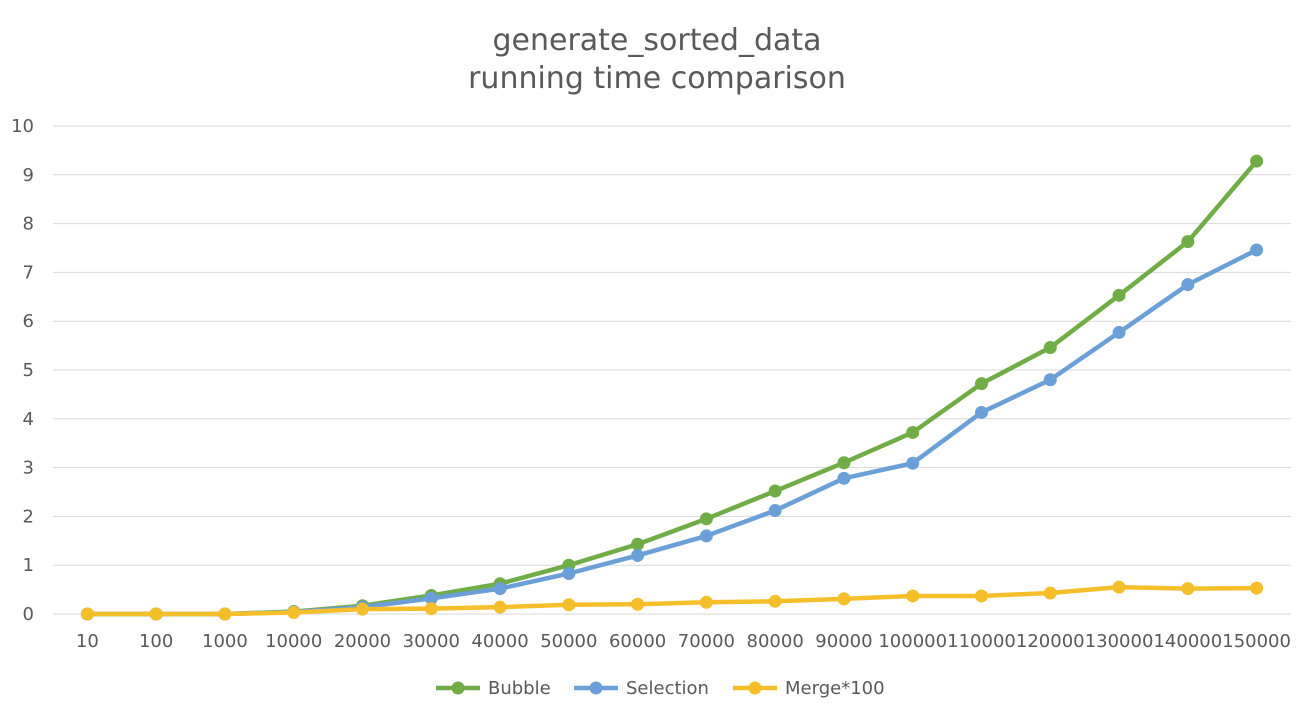 This screenshot has width=1314, height=722. I want to click on legend-item: Bubble, so click(493, 688).